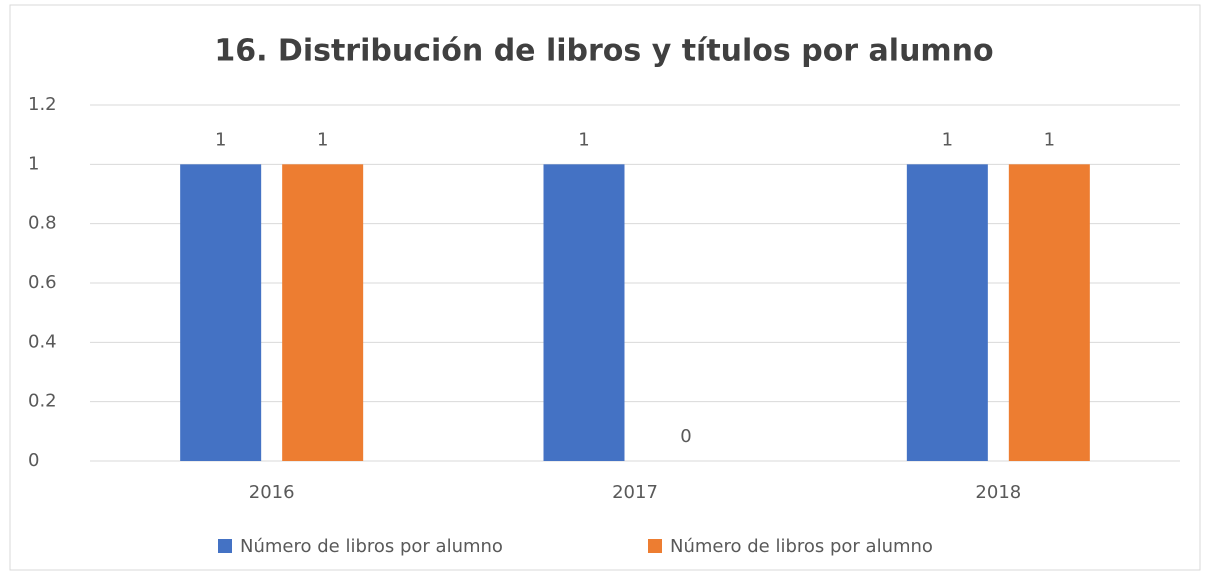  What do you see at coordinates (42, 401) in the screenshot?
I see `y-tick-label: 0.2` at bounding box center [42, 401].